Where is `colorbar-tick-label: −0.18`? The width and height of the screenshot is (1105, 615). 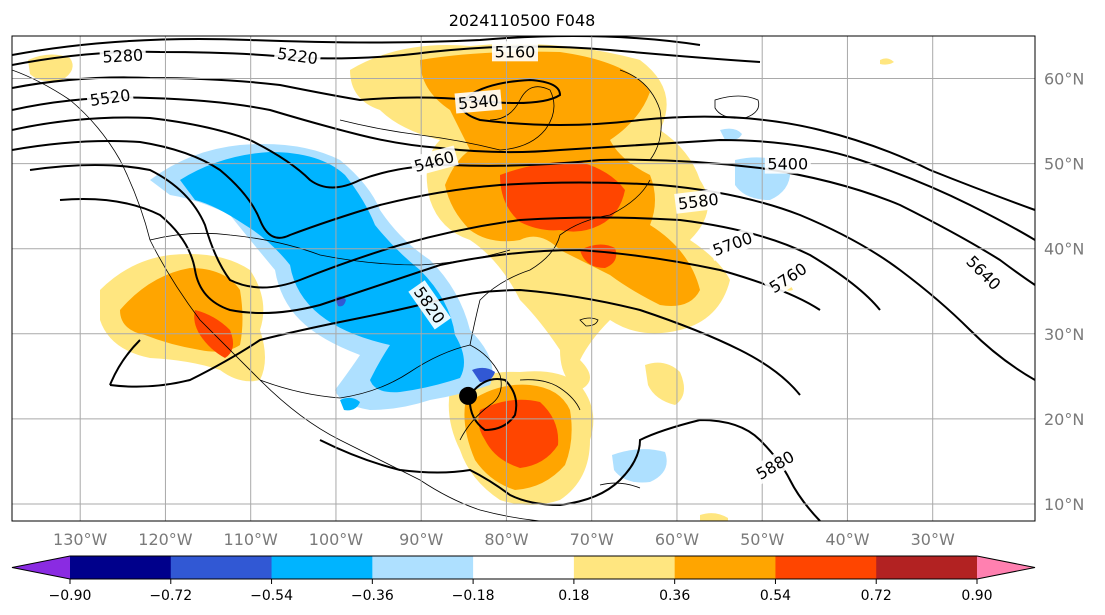
colorbar-tick-label: −0.18 is located at coordinates (473, 596).